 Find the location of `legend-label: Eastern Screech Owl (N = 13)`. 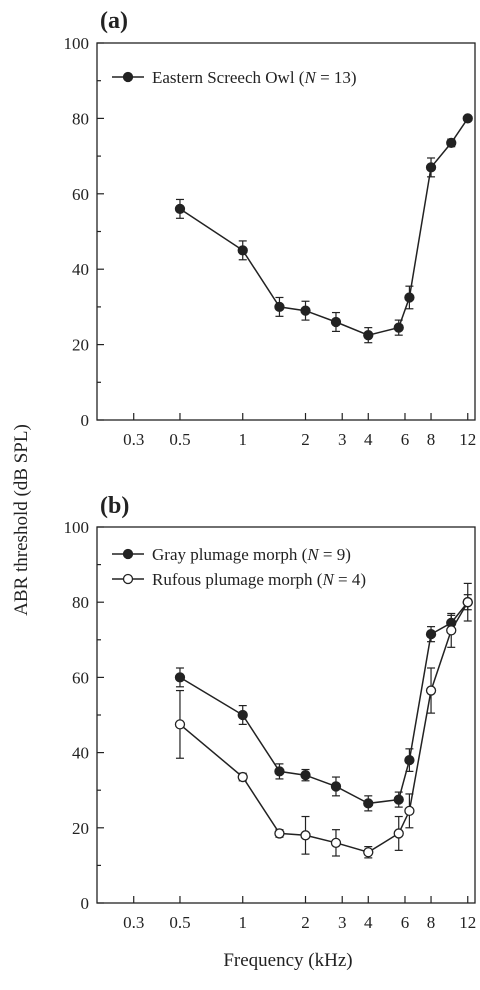

legend-label: Eastern Screech Owl (N = 13) is located at coordinates (254, 77).